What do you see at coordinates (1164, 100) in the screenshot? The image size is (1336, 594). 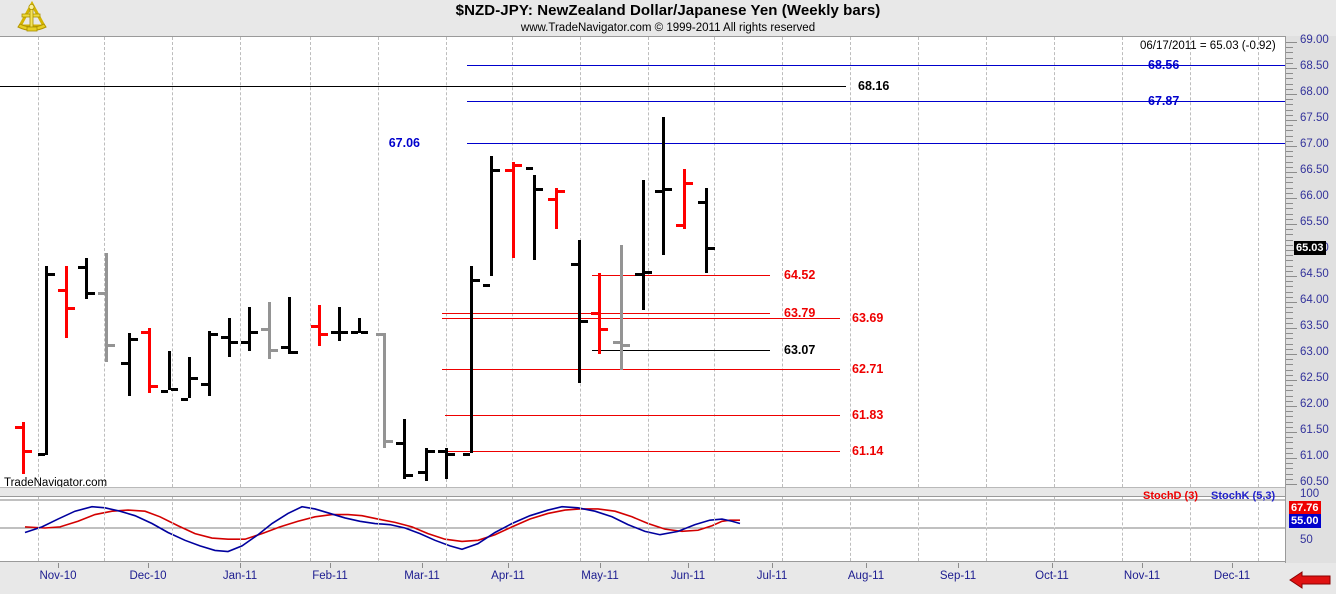 I see `level-label: 67.87` at bounding box center [1164, 100].